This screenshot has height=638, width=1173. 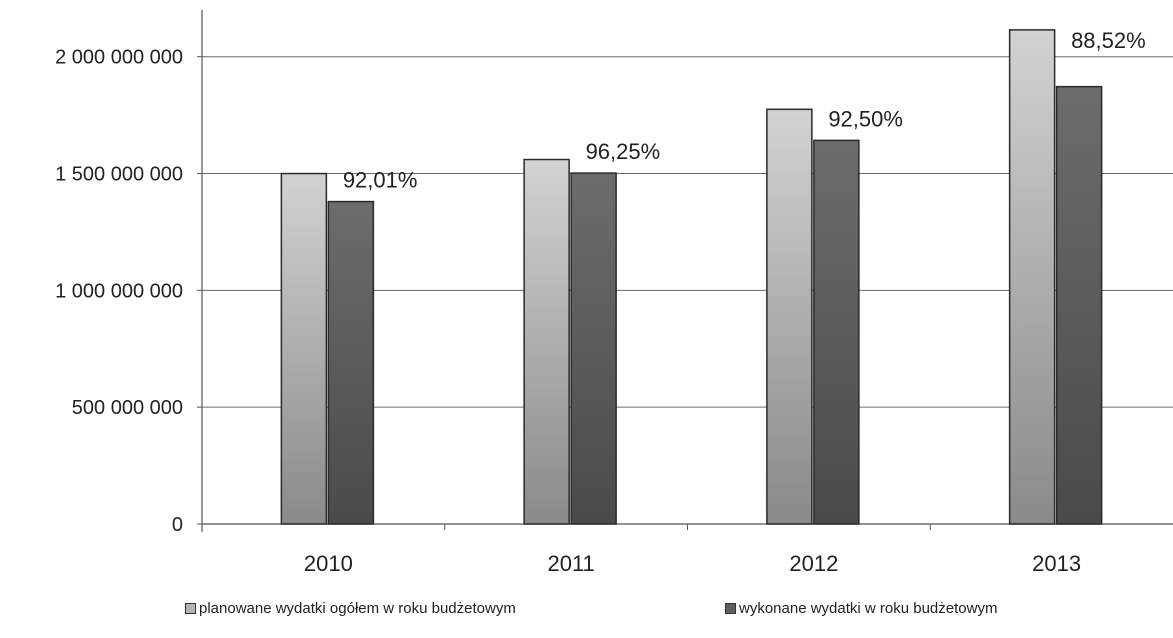 I want to click on y-tick-label-0: 0, so click(x=177, y=525).